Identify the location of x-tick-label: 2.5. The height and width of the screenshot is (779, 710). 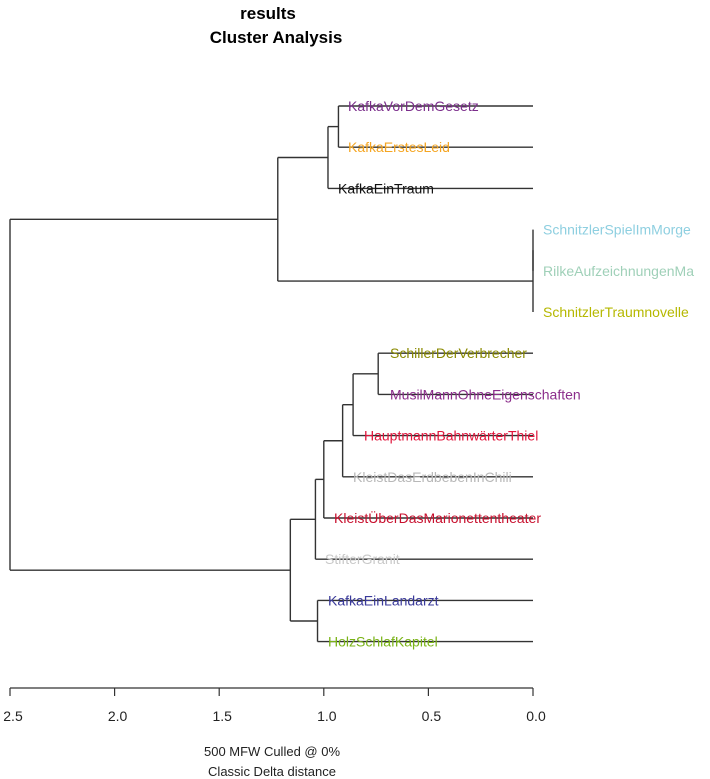
(13, 716).